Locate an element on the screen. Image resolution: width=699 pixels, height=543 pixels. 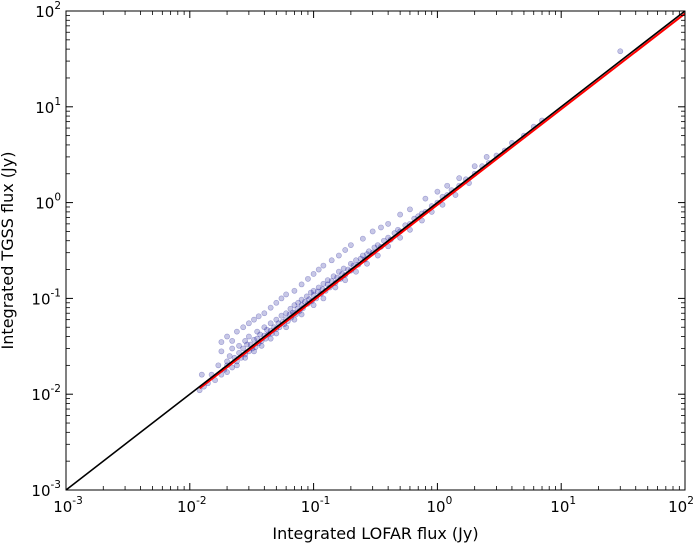
x-tick-label: 10¹ is located at coordinates (563, 505).